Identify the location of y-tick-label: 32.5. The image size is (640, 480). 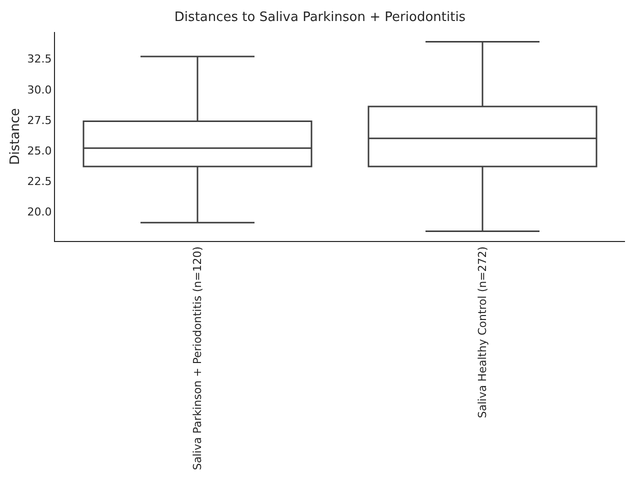
(39, 59).